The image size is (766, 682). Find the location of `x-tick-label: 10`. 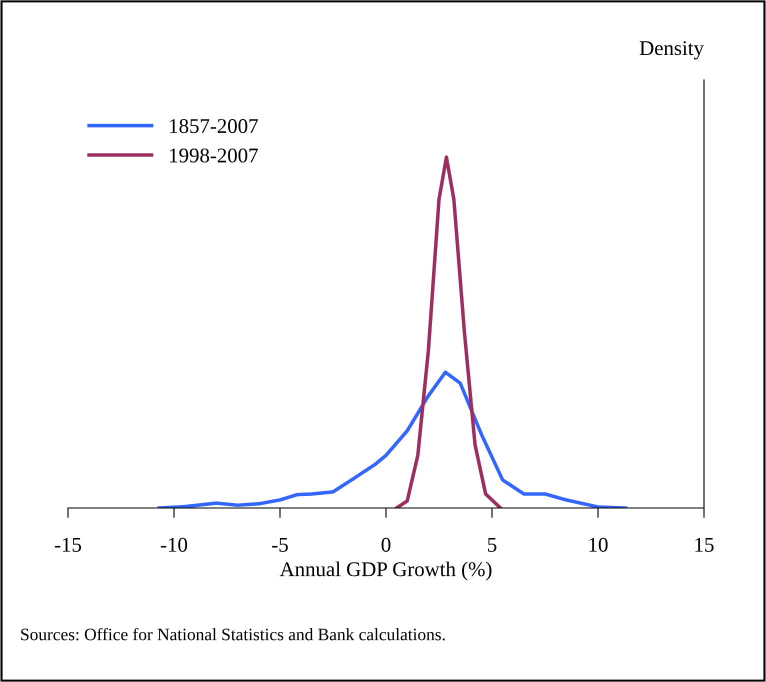

x-tick-label: 10 is located at coordinates (598, 545).